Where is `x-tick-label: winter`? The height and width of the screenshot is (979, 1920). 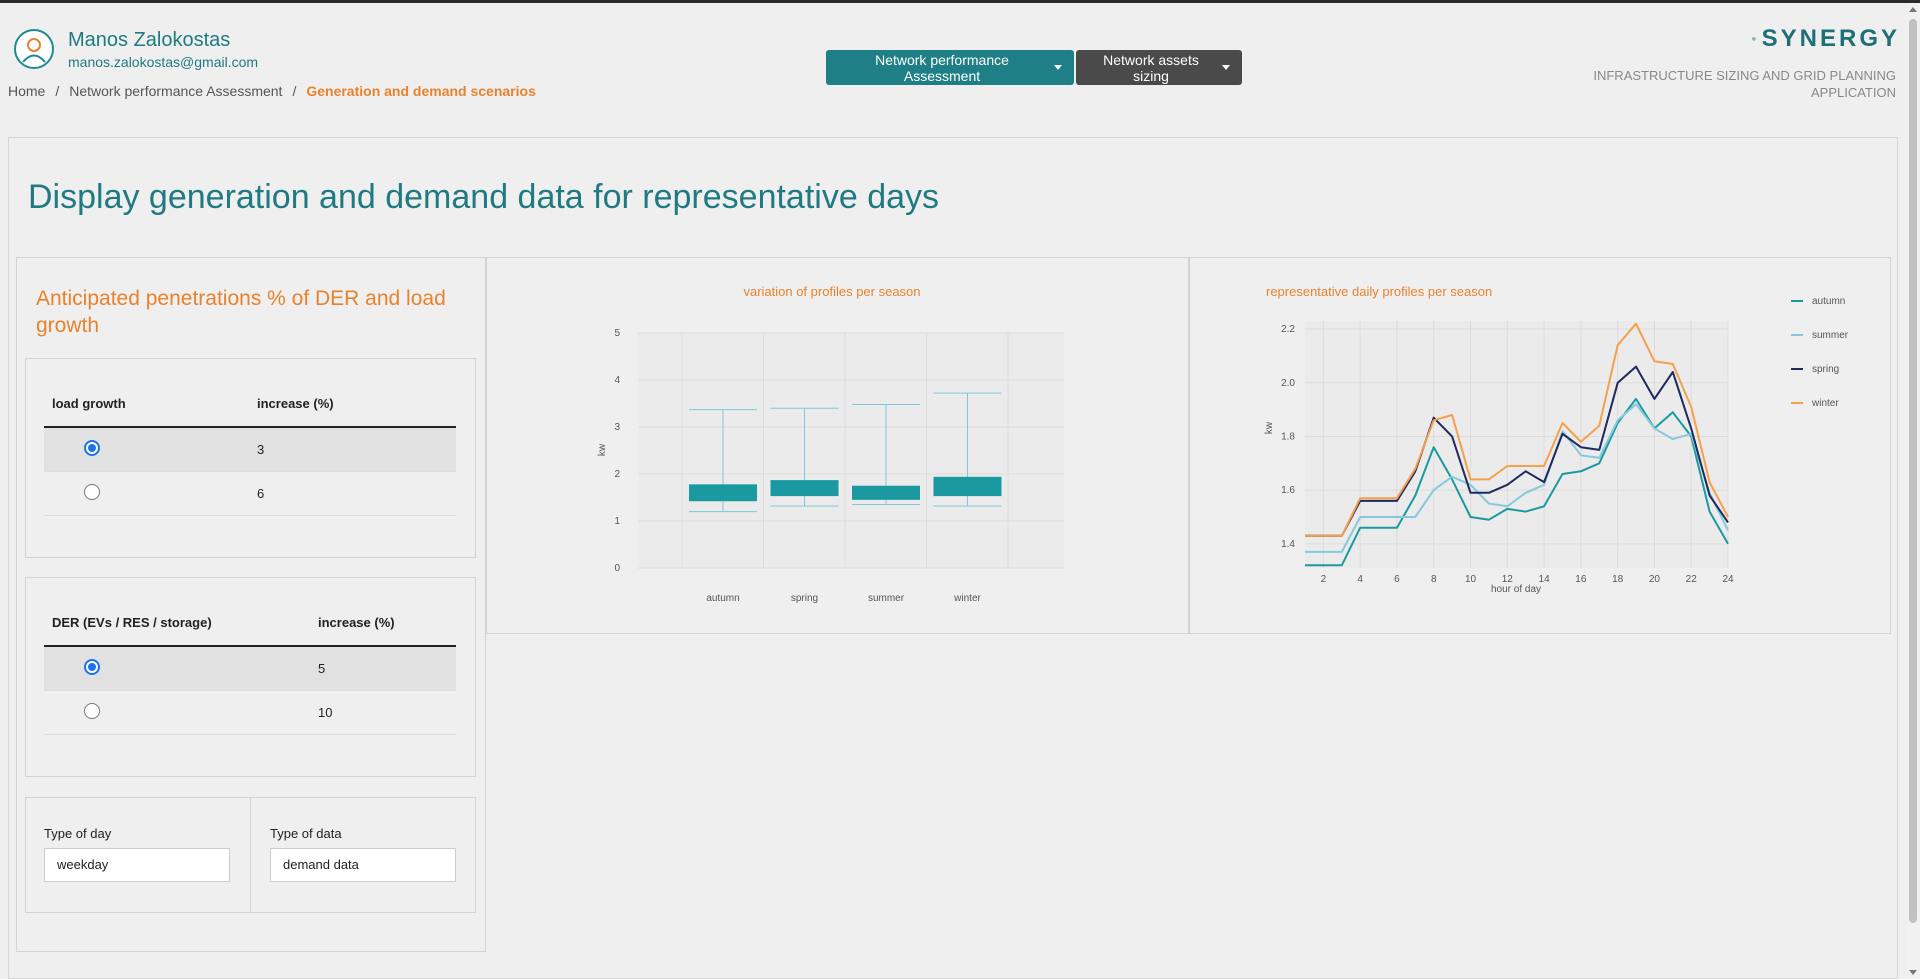 x-tick-label: winter is located at coordinates (967, 598).